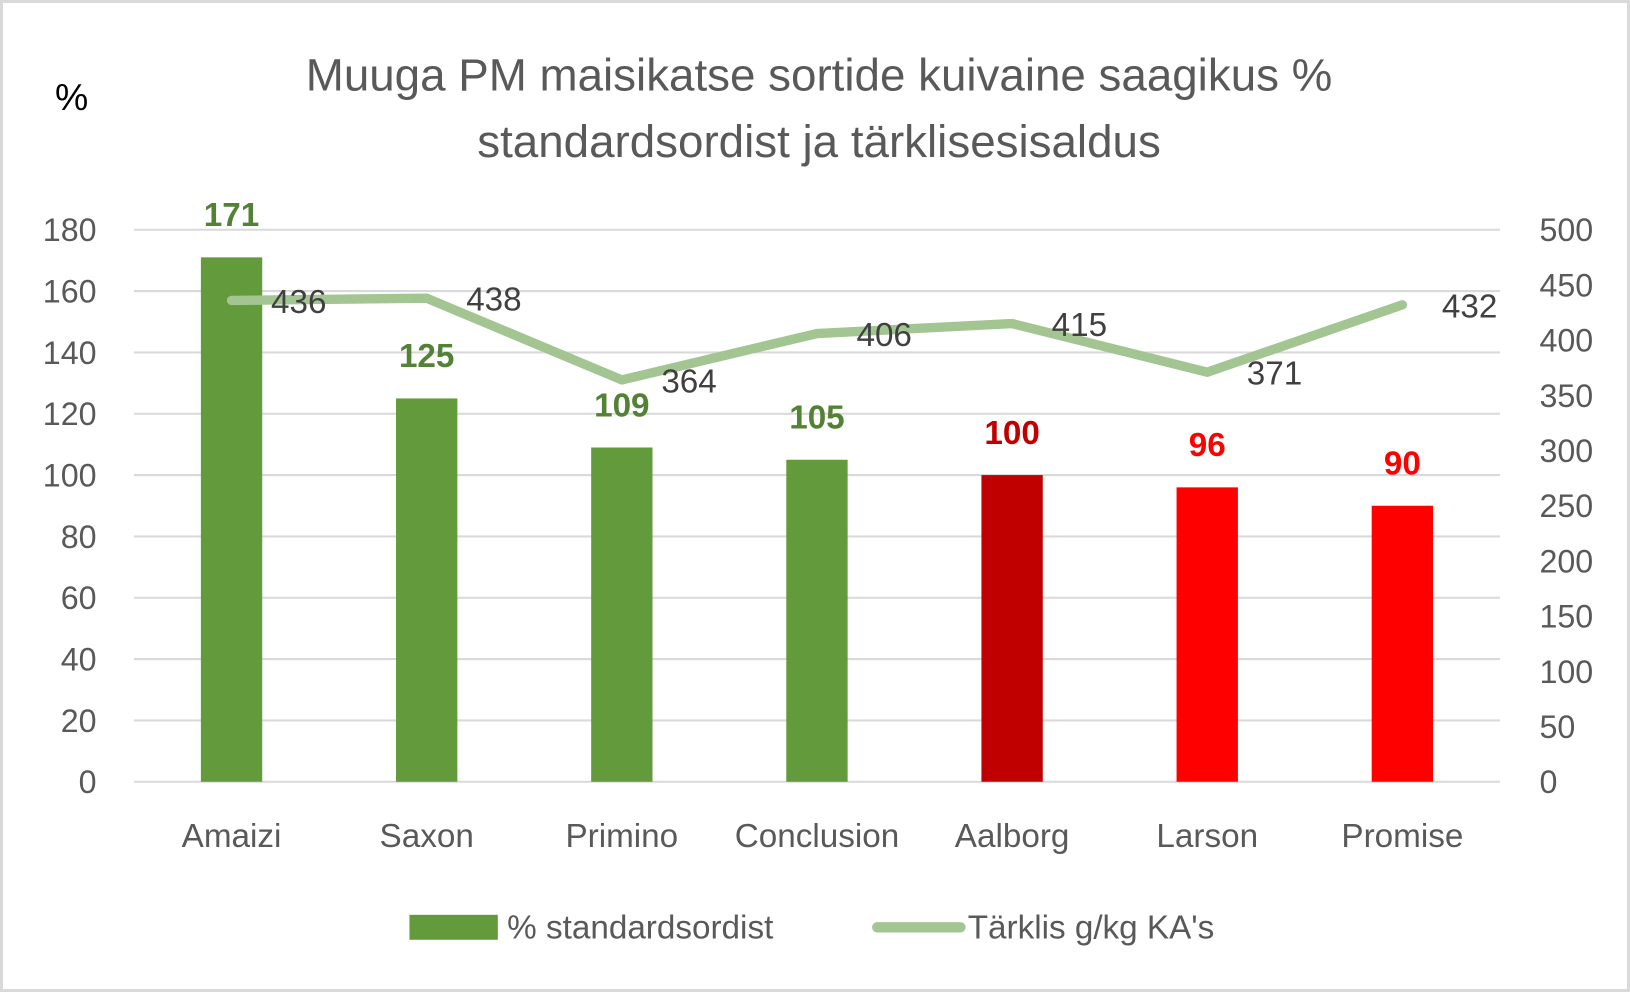 The height and width of the screenshot is (995, 1630). Describe the element at coordinates (1566, 451) in the screenshot. I see `y2-tick-label: 300` at that location.